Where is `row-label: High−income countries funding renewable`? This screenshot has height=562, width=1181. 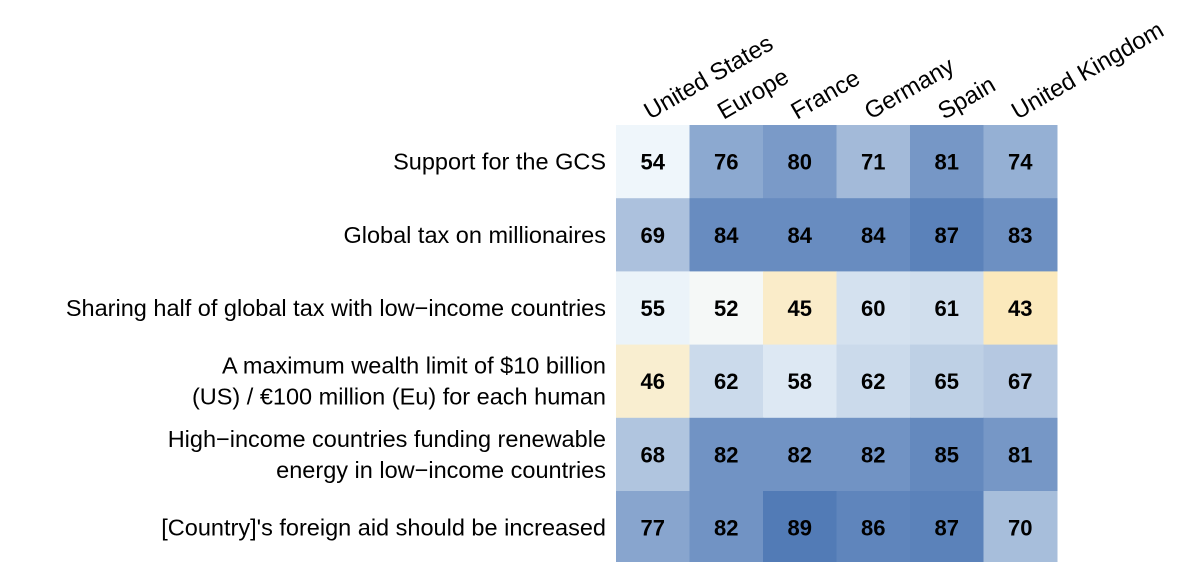
row-label: High−income countries funding renewable is located at coordinates (387, 439).